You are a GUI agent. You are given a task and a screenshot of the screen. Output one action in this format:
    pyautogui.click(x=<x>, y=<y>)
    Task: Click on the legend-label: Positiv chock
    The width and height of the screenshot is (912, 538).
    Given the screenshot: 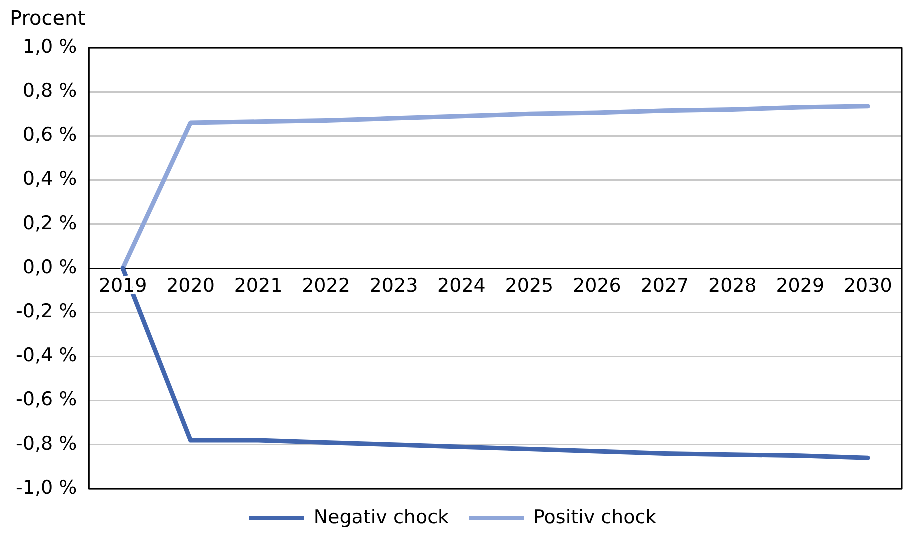 What is the action you would take?
    pyautogui.click(x=595, y=517)
    